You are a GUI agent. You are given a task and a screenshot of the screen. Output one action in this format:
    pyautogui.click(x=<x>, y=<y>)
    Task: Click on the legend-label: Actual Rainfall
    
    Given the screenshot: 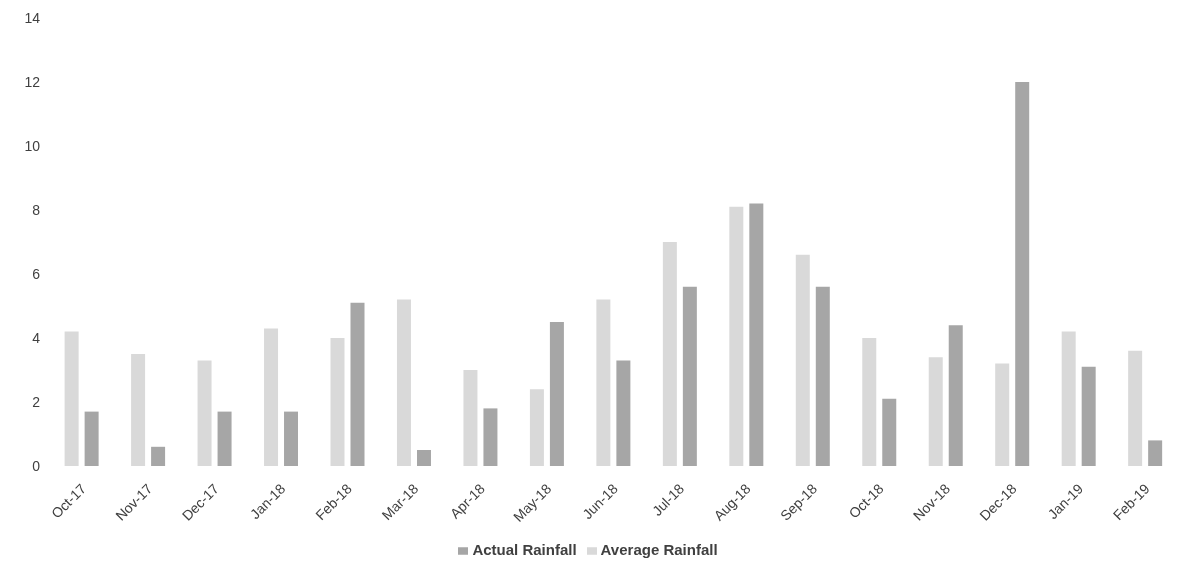 What is the action you would take?
    pyautogui.click(x=524, y=549)
    